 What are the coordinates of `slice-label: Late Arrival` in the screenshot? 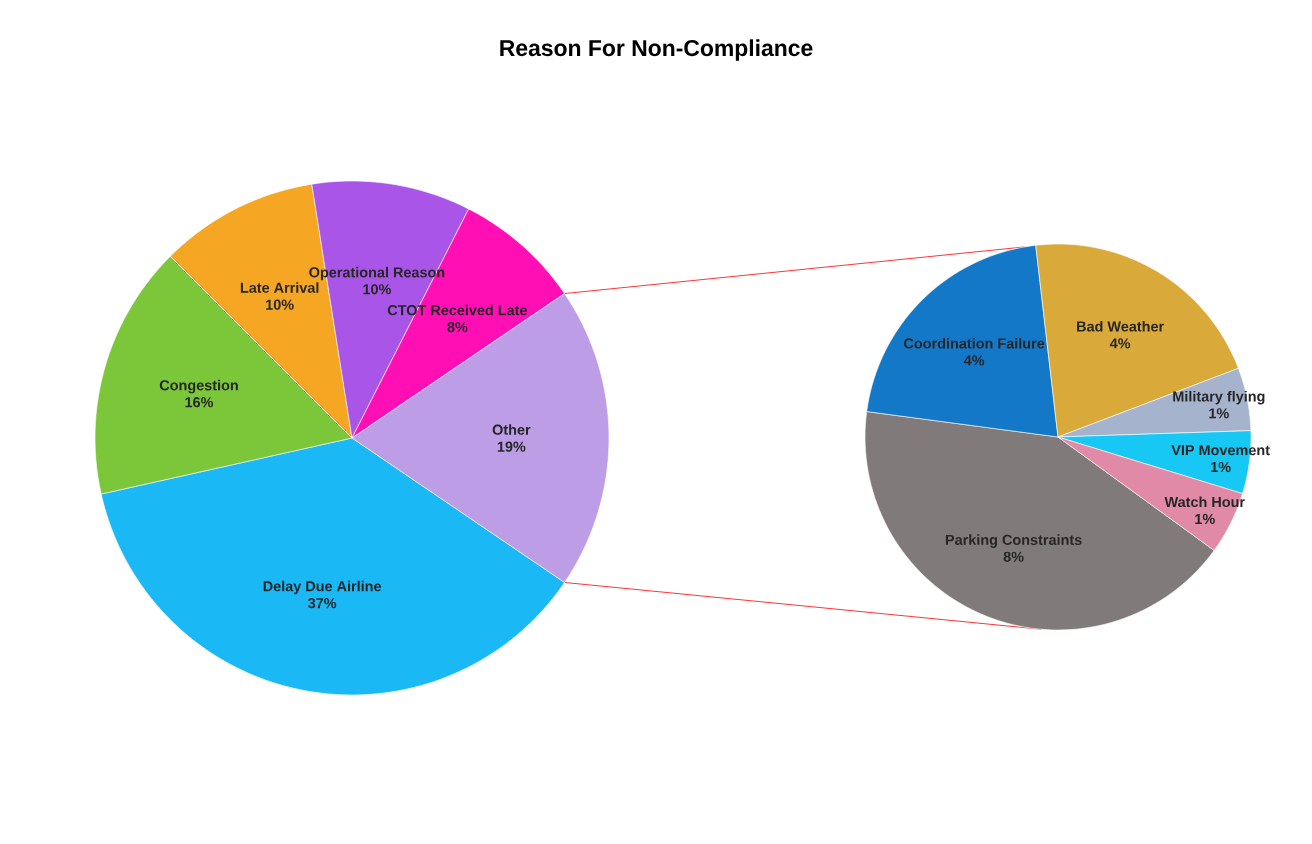 It's located at (279, 287).